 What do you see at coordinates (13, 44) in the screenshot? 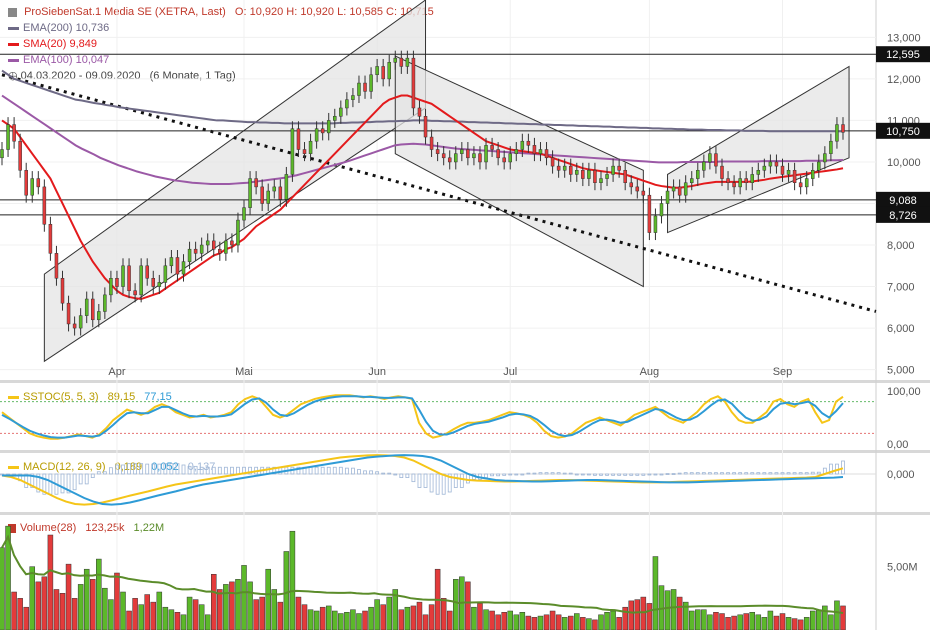
I see `sma20-swatch` at bounding box center [13, 44].